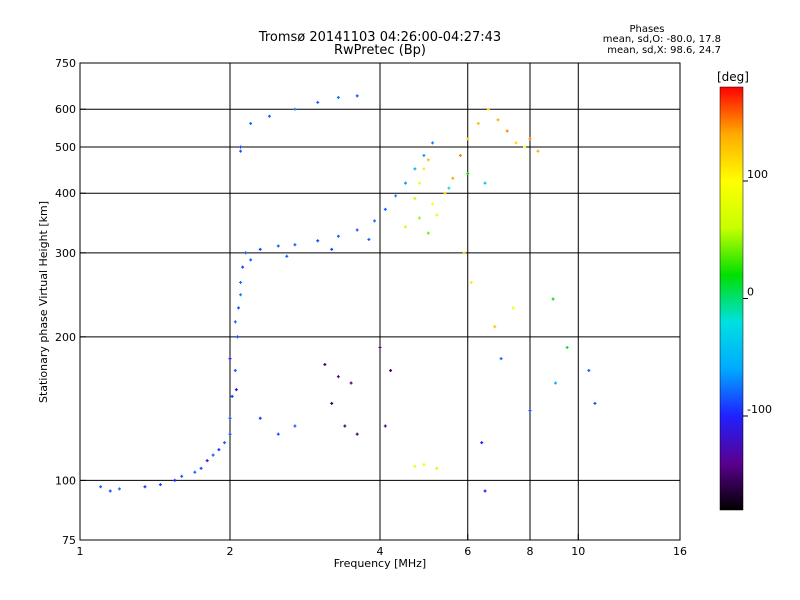 This screenshot has width=800, height=600. I want to click on chart-subtitle: RwPretec (Bp), so click(380, 50).